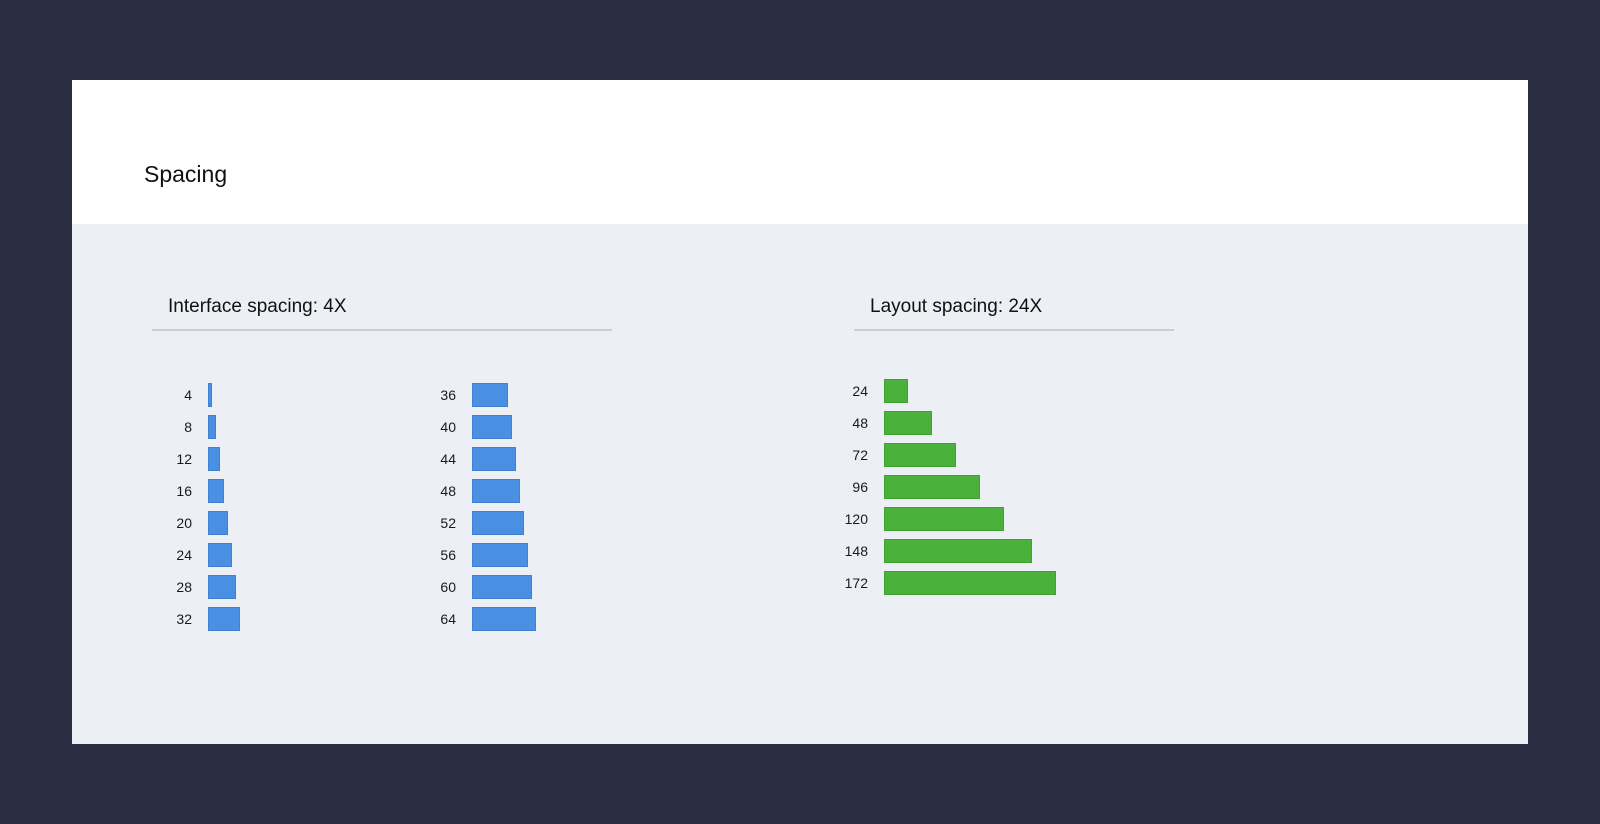 This screenshot has height=824, width=1600. What do you see at coordinates (448, 491) in the screenshot?
I see `interface-spacing-value-label: 48` at bounding box center [448, 491].